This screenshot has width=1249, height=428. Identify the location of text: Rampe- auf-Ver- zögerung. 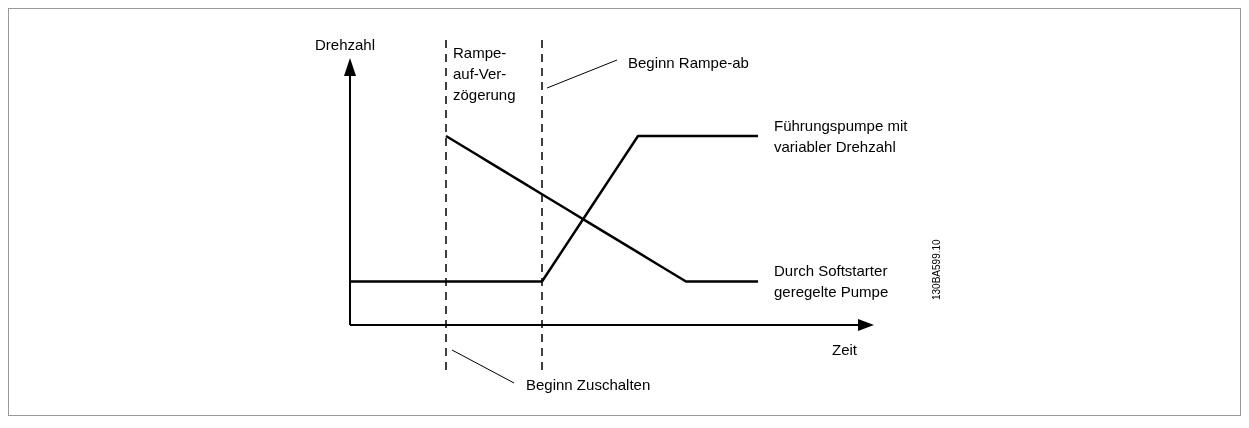
(484, 73).